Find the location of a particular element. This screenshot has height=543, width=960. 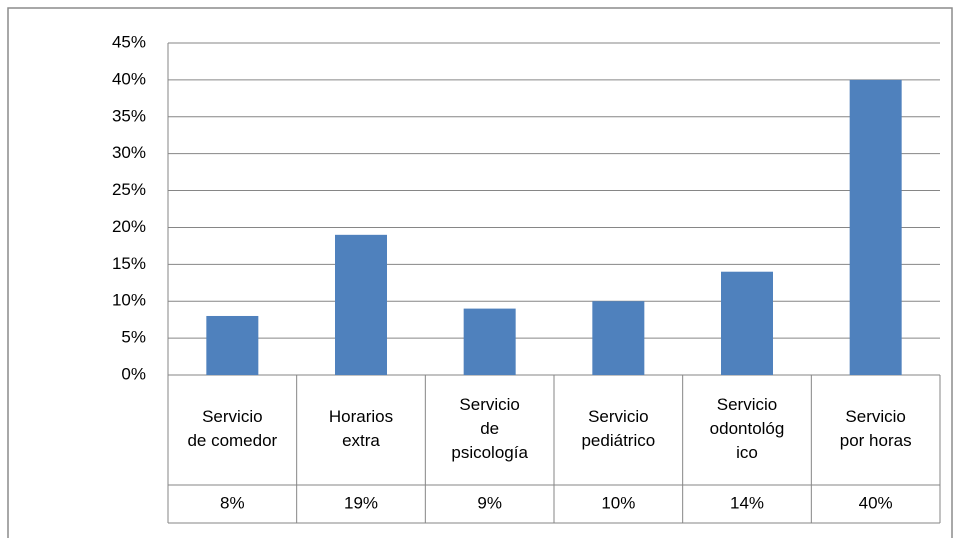

data-label: 9% is located at coordinates (489, 502).